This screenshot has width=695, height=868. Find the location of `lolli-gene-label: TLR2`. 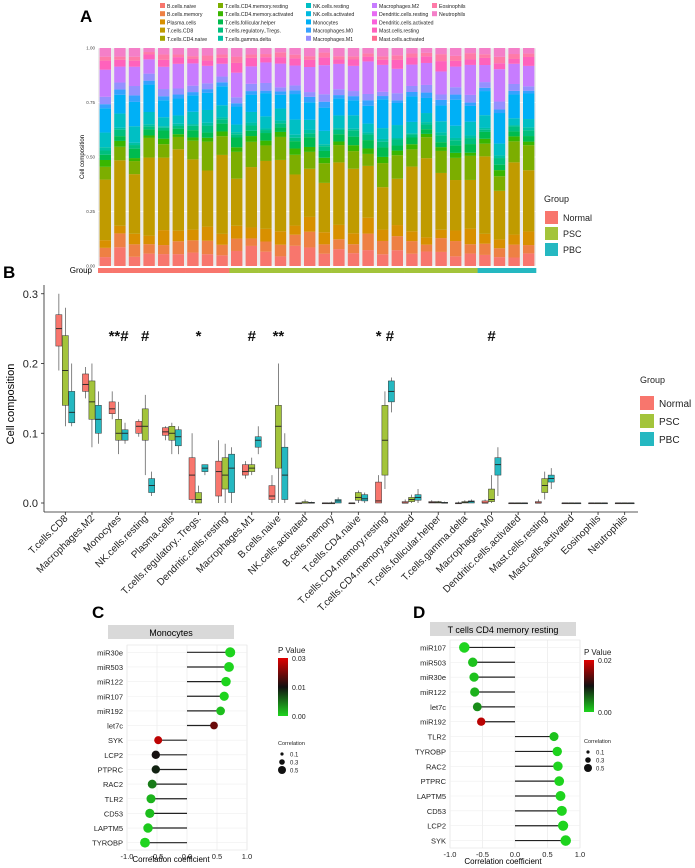

lolli-gene-label: TLR2 is located at coordinates (437, 737).